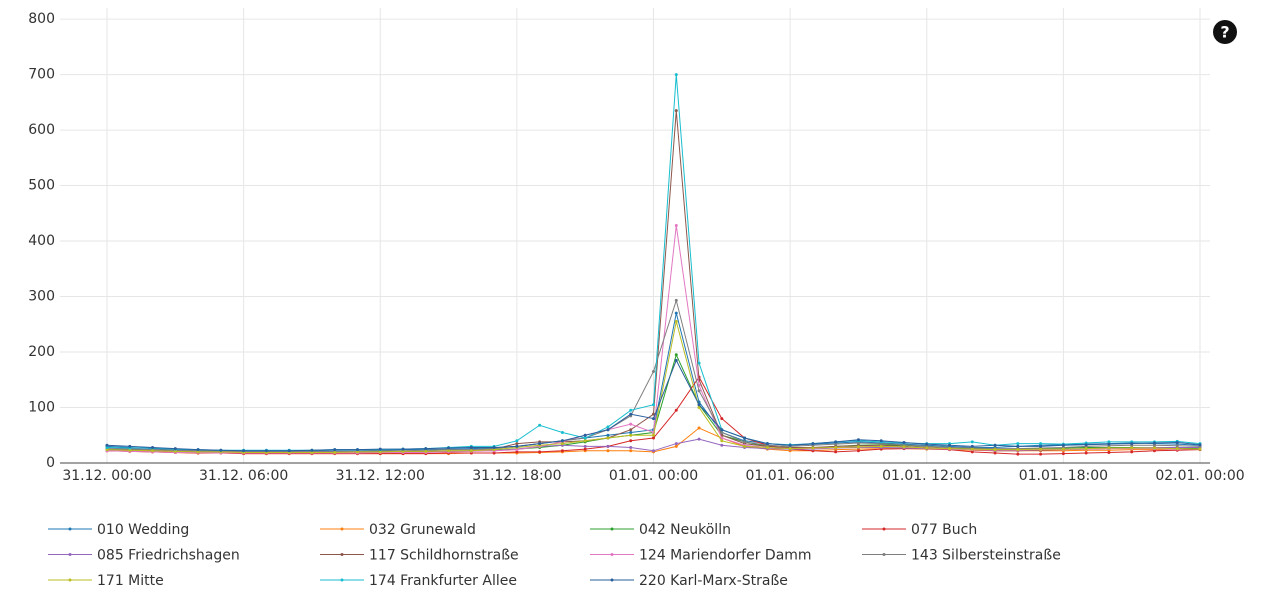 The width and height of the screenshot is (1268, 592). What do you see at coordinates (143, 530) in the screenshot?
I see `legend-label: 010 Wedding` at bounding box center [143, 530].